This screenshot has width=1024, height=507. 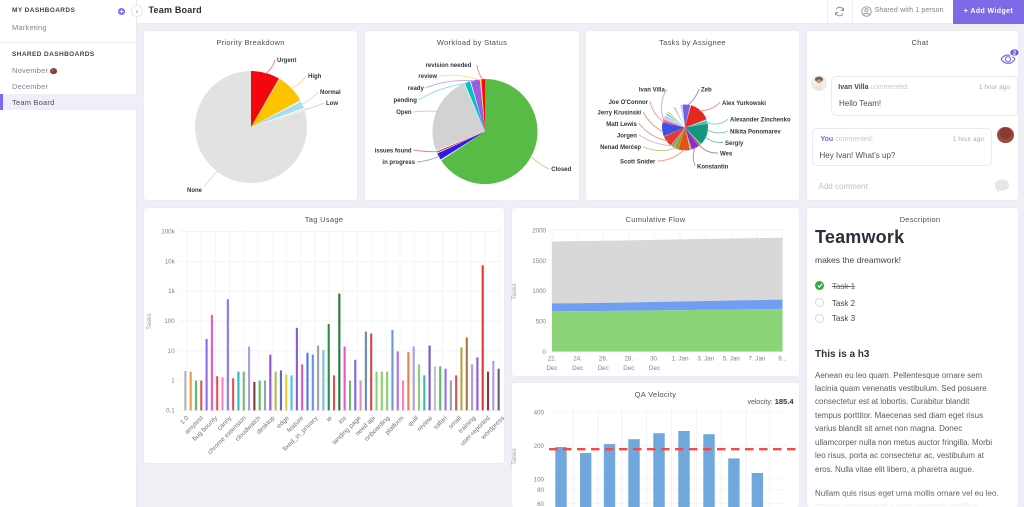 What do you see at coordinates (705, 359) in the screenshot?
I see `svg-text: 3. Jan` at bounding box center [705, 359].